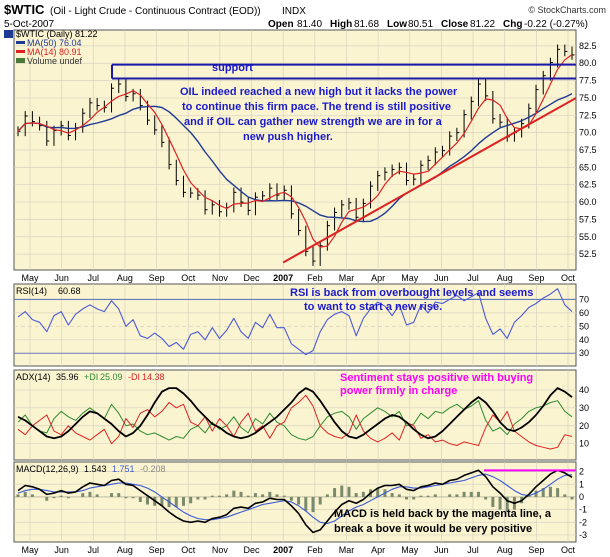 This screenshot has height=557, width=610. What do you see at coordinates (125, 278) in the screenshot?
I see `month-label: Aug` at bounding box center [125, 278].